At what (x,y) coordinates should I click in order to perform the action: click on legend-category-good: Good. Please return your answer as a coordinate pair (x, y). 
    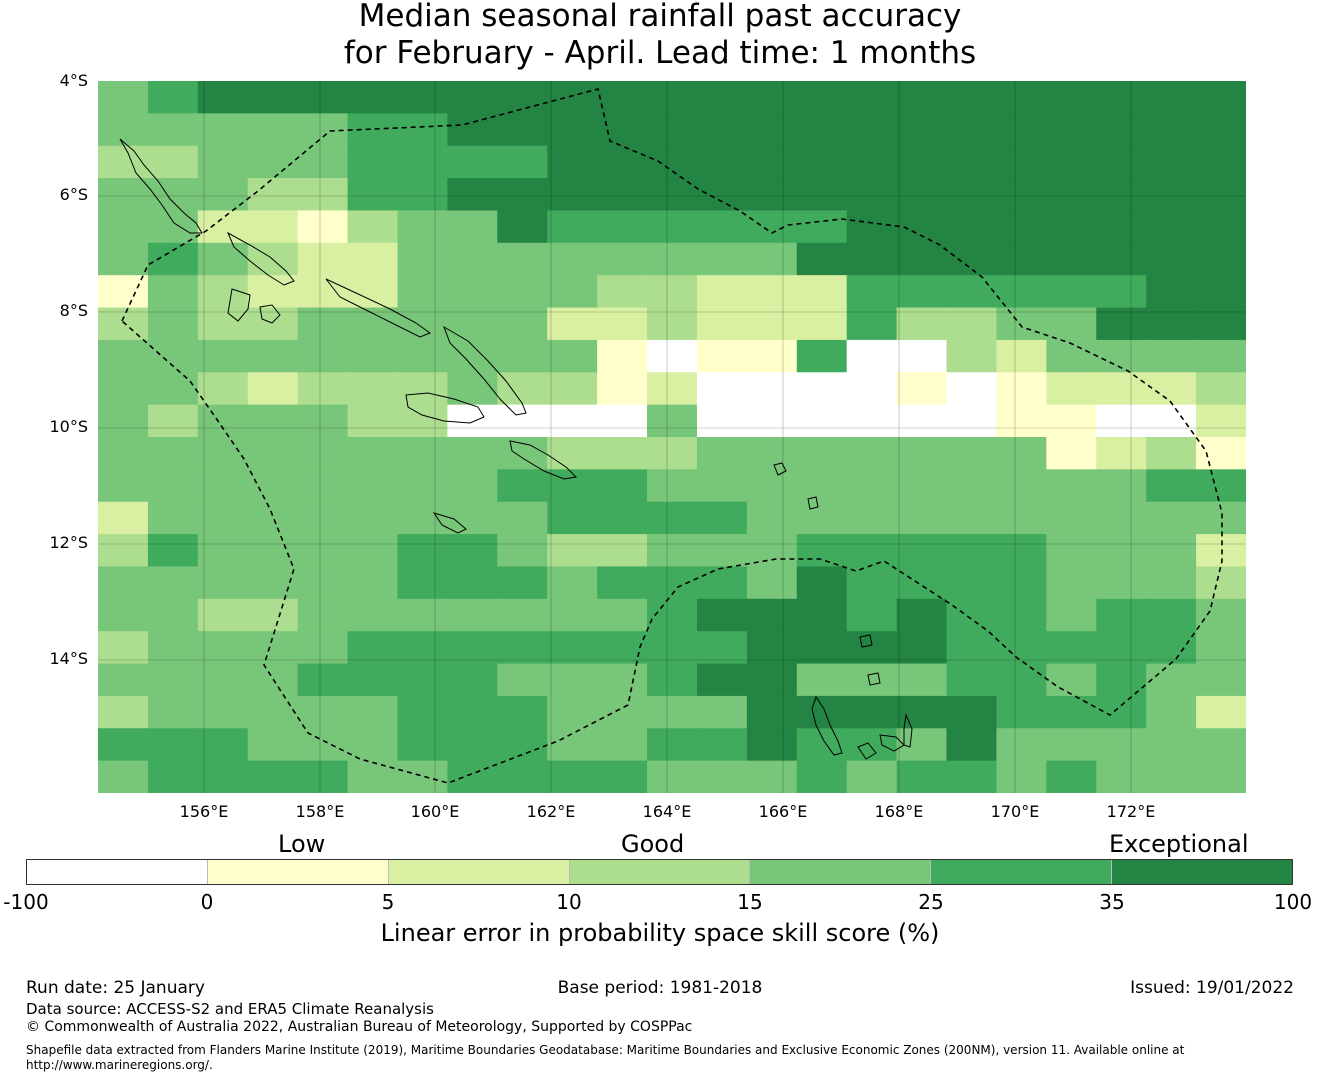
    Looking at the image, I should click on (653, 844).